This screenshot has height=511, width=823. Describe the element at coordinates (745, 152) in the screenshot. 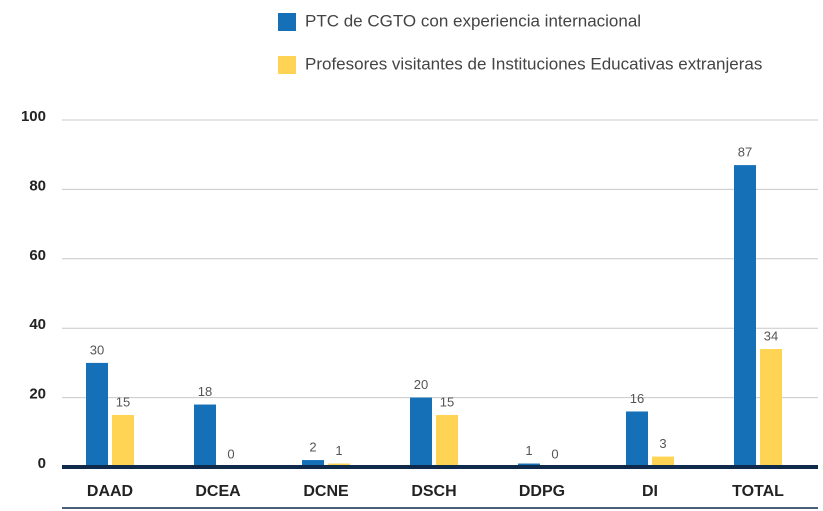

I see `value-label: 87` at that location.